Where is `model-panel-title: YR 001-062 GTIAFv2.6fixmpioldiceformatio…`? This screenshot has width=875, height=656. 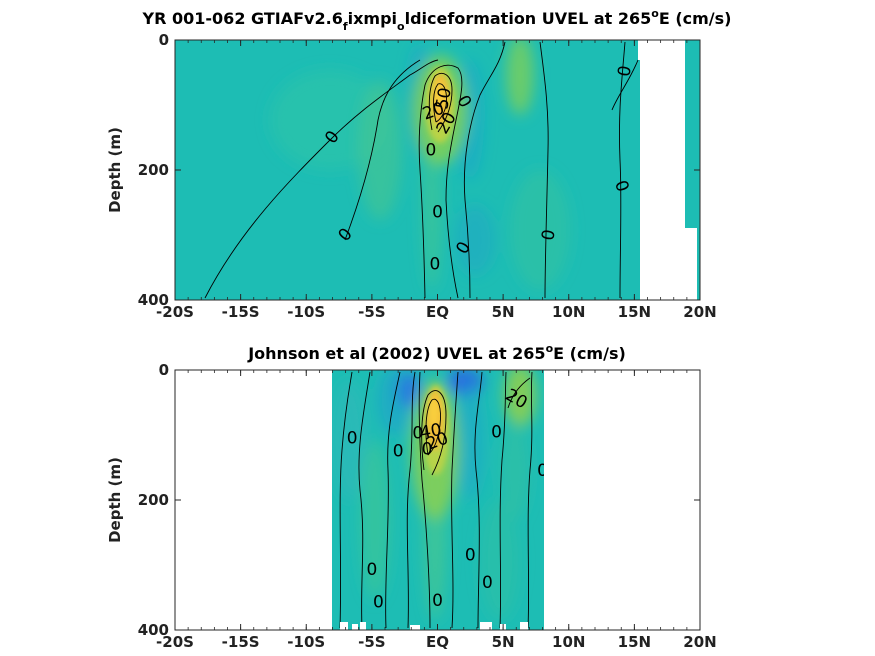
model-panel-title: YR 001-062 GTIAFv2.6fixmpioldiceformatio… is located at coordinates (437, 20).